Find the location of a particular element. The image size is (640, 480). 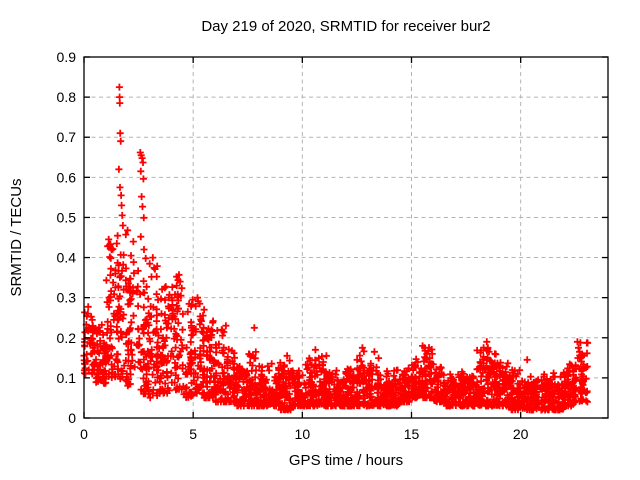

x-tick-label: 15 is located at coordinates (412, 434).